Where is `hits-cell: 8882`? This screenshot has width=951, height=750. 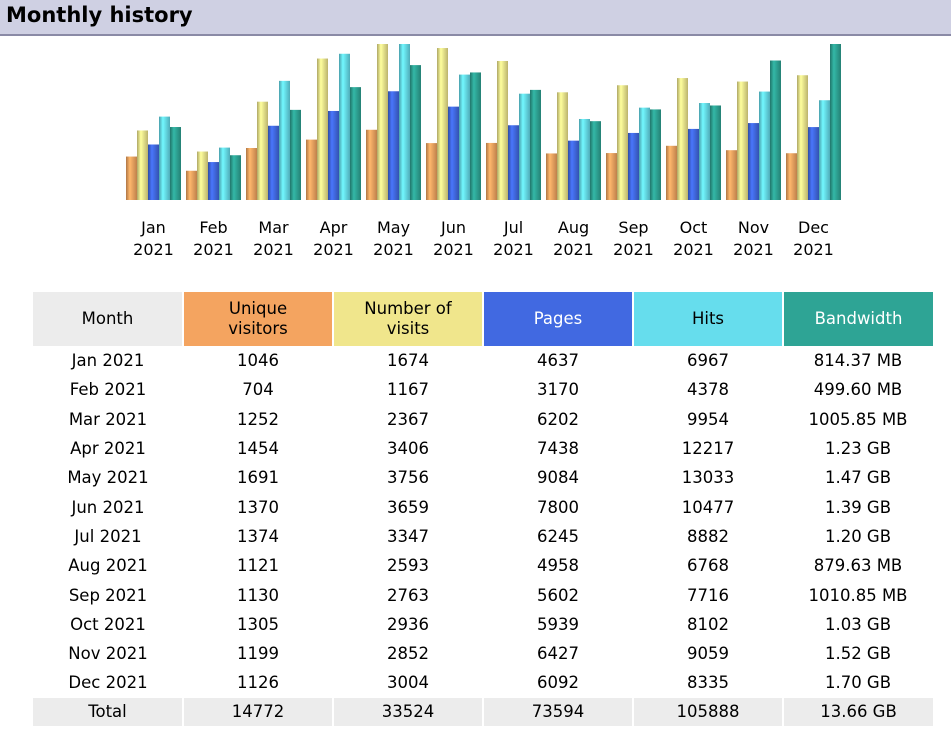 hits-cell: 8882 is located at coordinates (708, 536).